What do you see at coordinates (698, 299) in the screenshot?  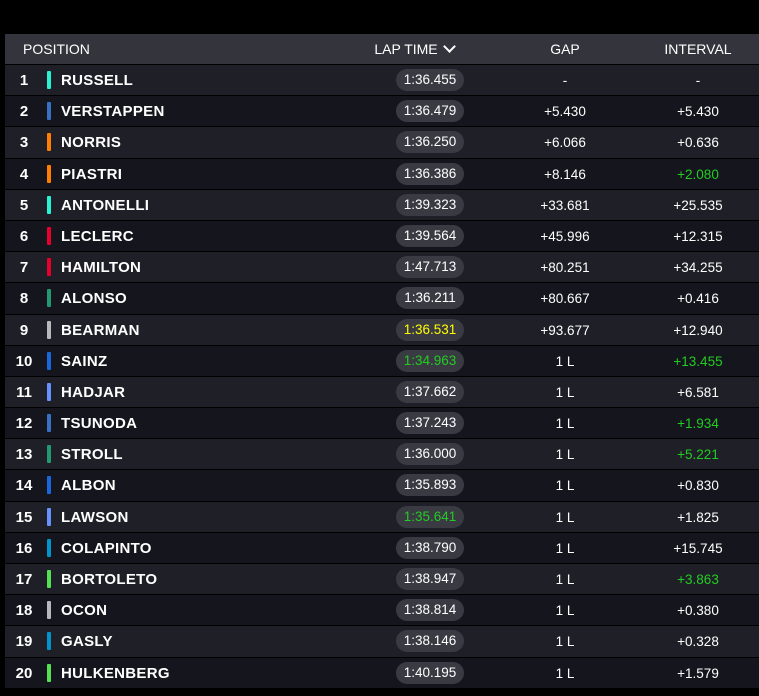 I see `interval-value: +0.416` at bounding box center [698, 299].